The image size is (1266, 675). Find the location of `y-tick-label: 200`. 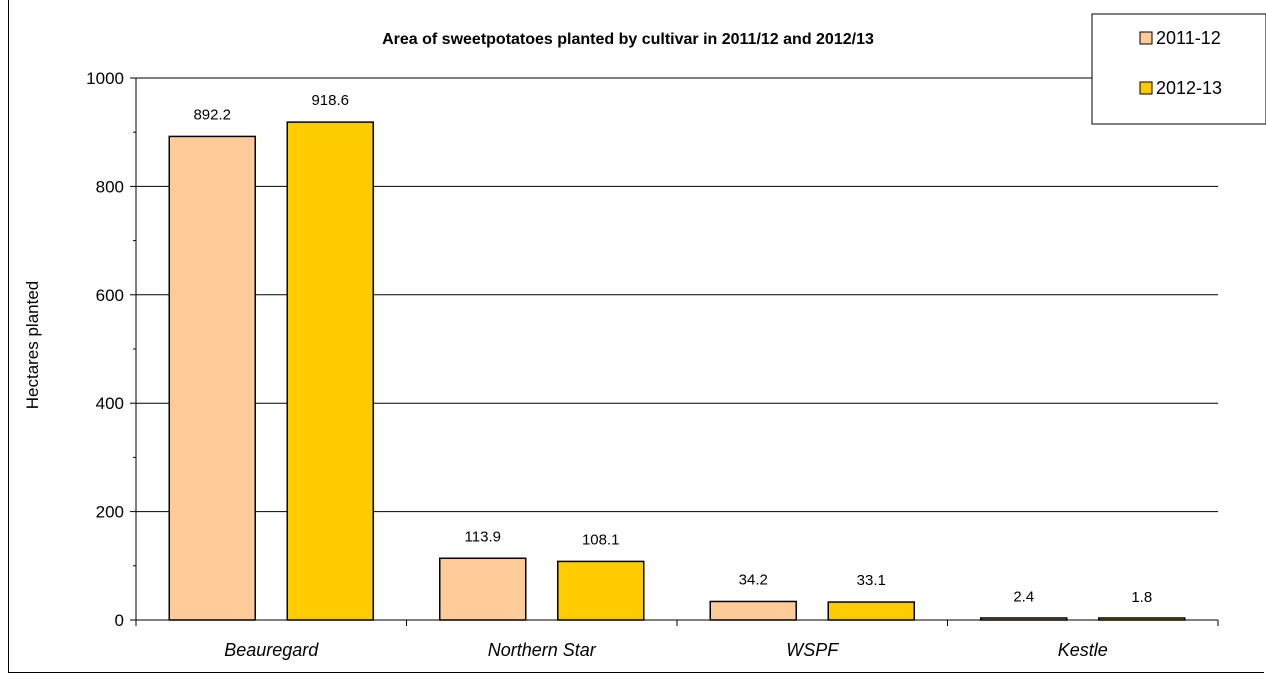

y-tick-label: 200 is located at coordinates (110, 512).